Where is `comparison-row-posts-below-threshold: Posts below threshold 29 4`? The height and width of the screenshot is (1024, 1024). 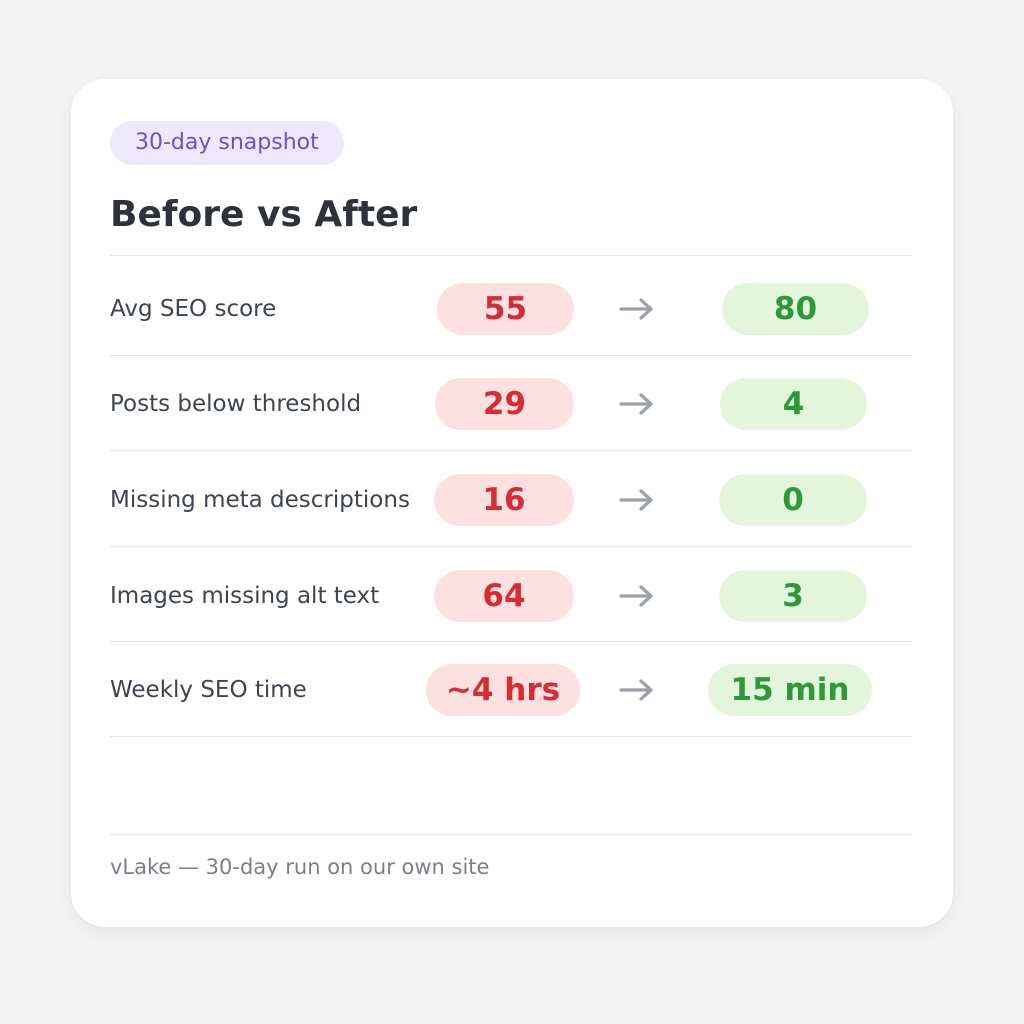 comparison-row-posts-below-threshold: Posts below threshold 29 4 is located at coordinates (511, 404).